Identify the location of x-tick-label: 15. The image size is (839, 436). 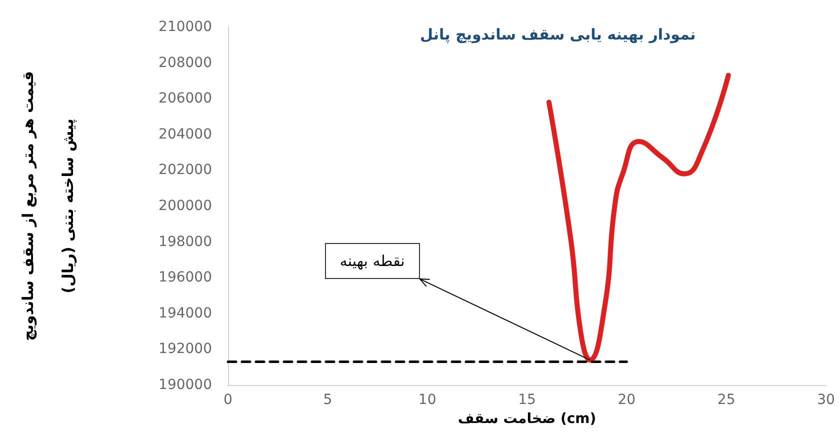
(527, 400).